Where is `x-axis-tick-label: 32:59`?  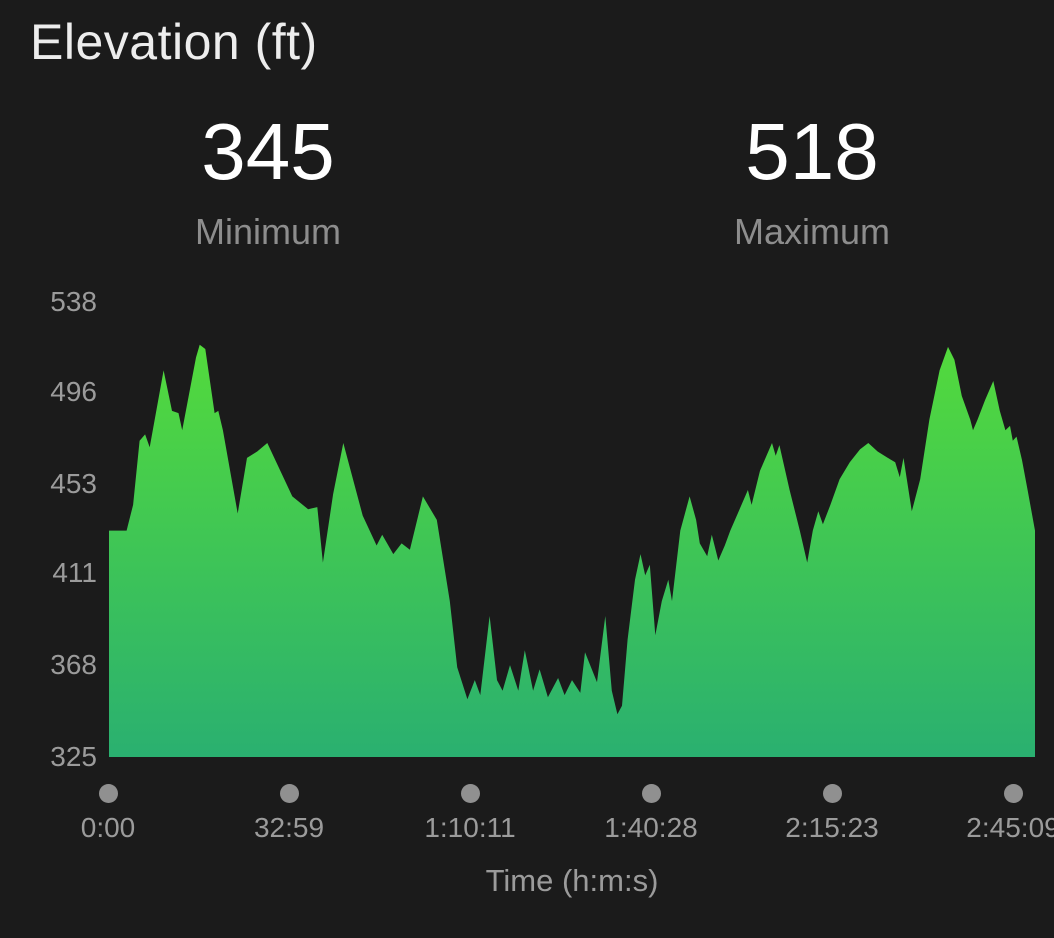 x-axis-tick-label: 32:59 is located at coordinates (289, 827).